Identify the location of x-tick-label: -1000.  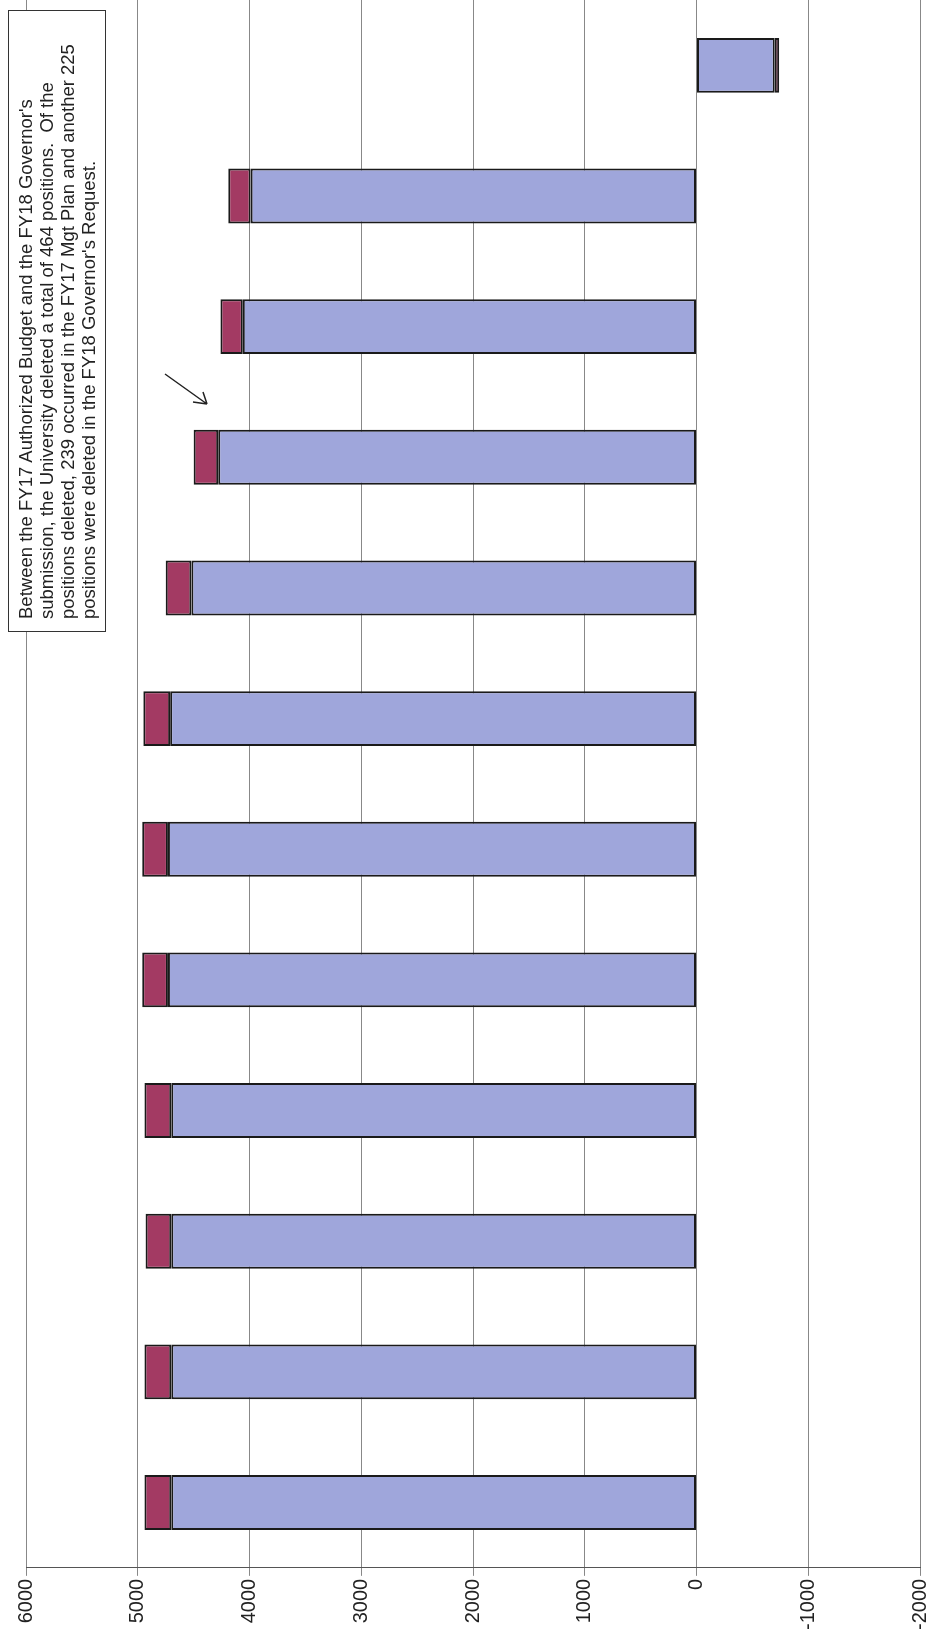
(806, 1604).